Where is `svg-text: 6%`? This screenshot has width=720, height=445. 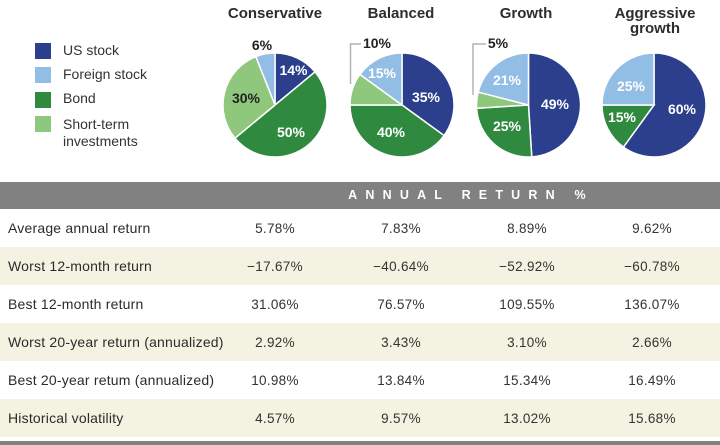
svg-text: 6% is located at coordinates (262, 45).